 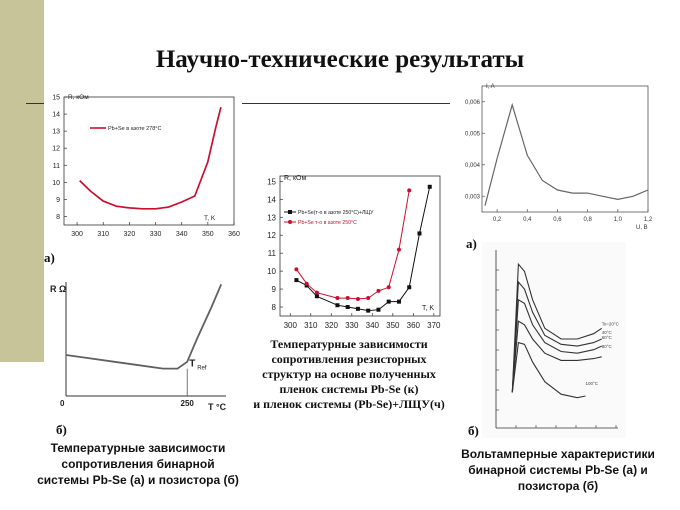 What do you see at coordinates (217, 407) in the screenshot?
I see `x-axis-label: T °C` at bounding box center [217, 407].